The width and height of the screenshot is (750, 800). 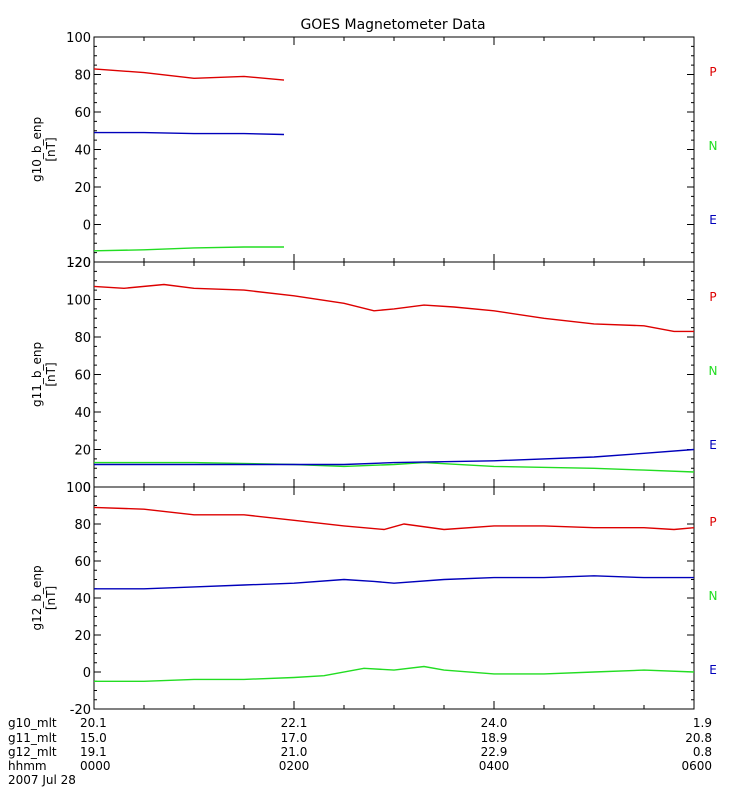 What do you see at coordinates (494, 766) in the screenshot?
I see `x-tick-label: 0400` at bounding box center [494, 766].